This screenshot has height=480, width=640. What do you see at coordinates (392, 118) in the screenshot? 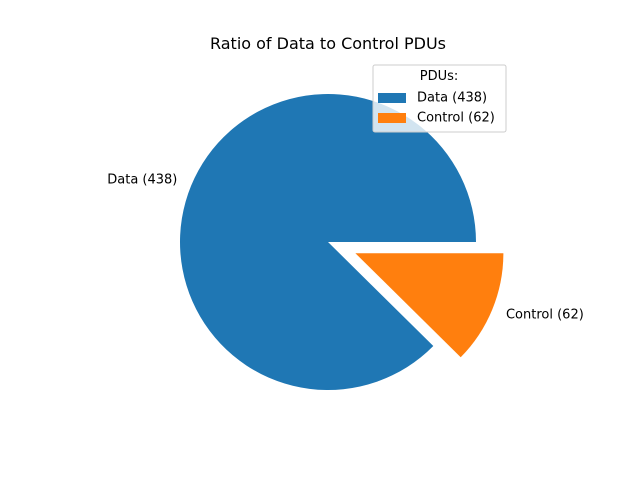
I see `legend-swatch-control` at bounding box center [392, 118].